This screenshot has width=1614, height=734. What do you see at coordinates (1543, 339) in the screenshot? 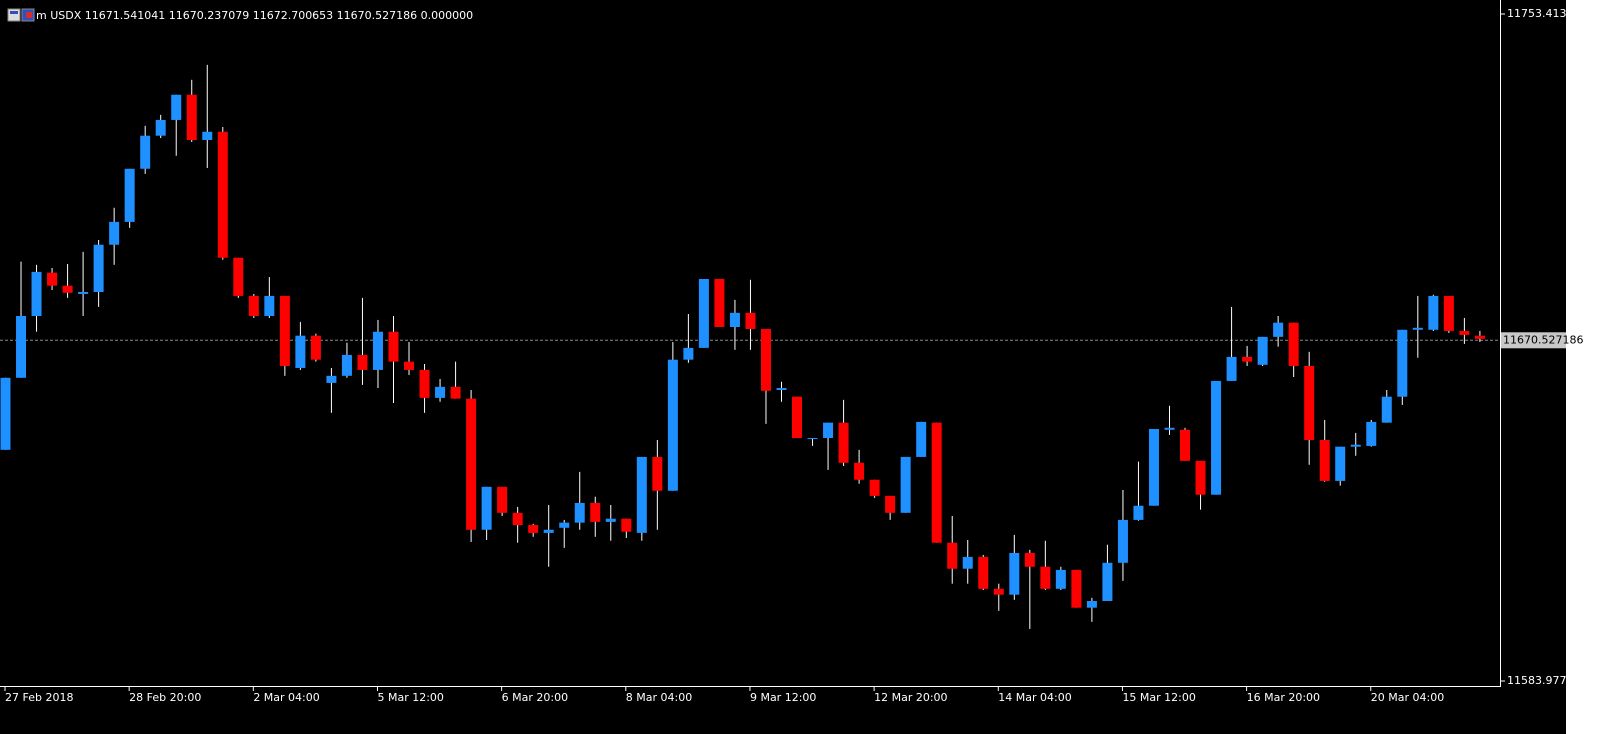
I see `price-label: 11670.527186` at bounding box center [1543, 339].